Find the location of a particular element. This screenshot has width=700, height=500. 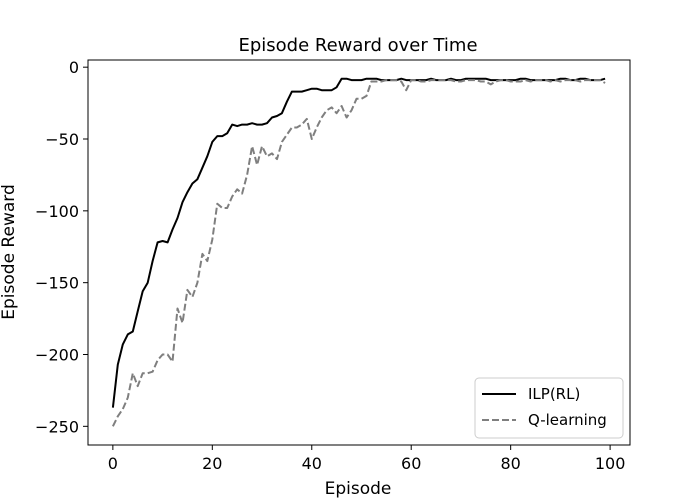

x-tick-label: 20 is located at coordinates (212, 463).